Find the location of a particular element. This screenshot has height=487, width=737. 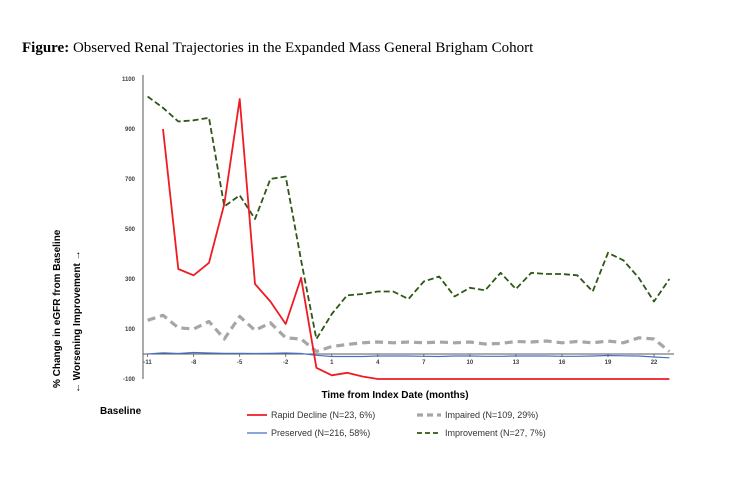

legend-item-improvement: Improvement (N=27, 7%) is located at coordinates (481, 433).